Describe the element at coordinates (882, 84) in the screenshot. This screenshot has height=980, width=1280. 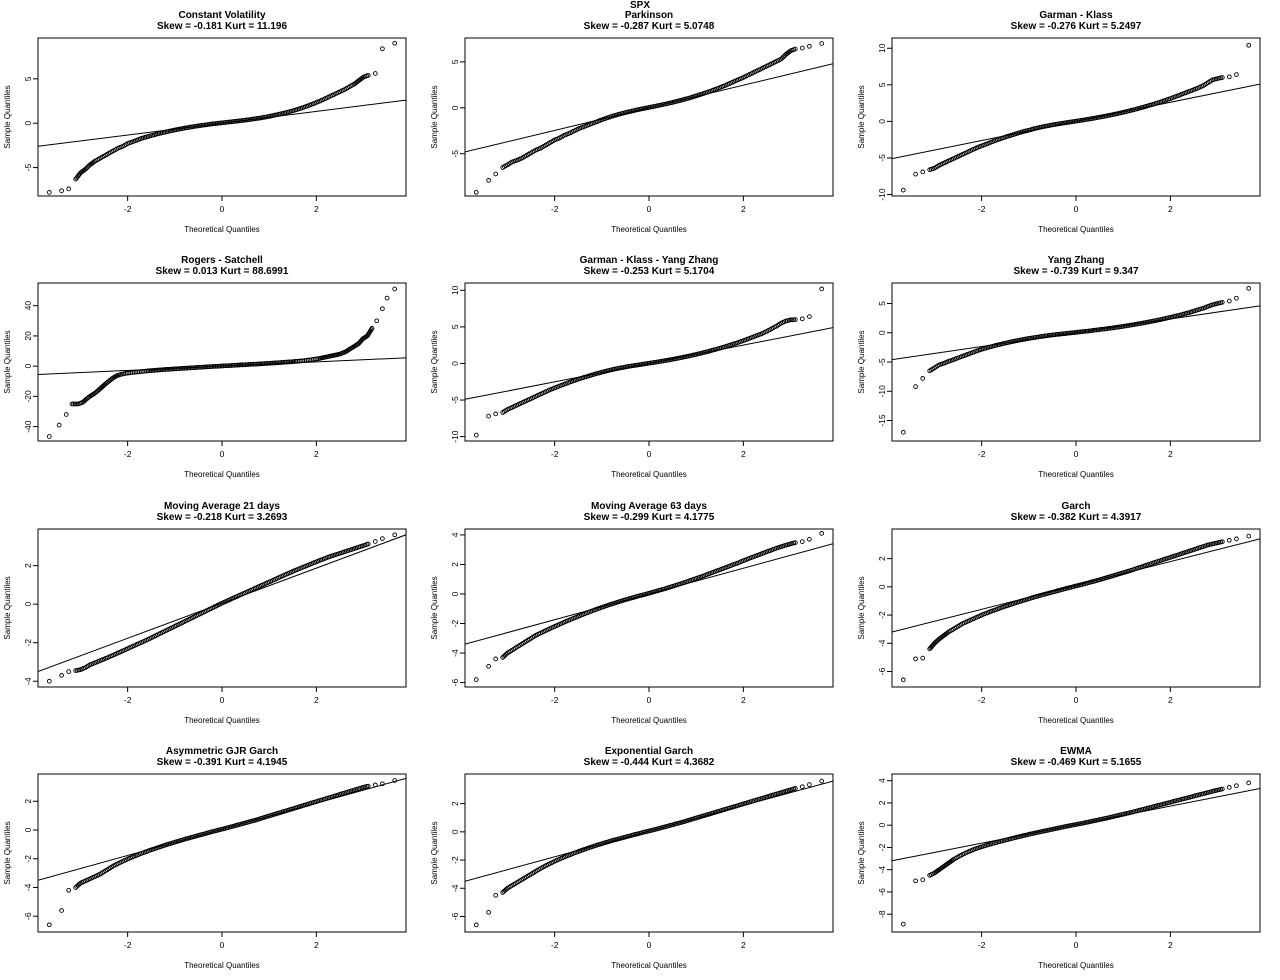
I see `y-tick-label: 5` at that location.